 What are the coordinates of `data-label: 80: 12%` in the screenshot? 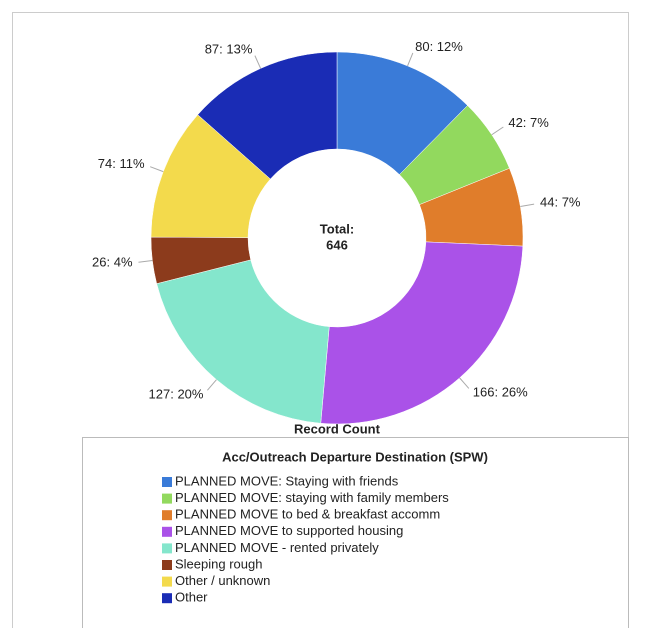 It's located at (439, 46).